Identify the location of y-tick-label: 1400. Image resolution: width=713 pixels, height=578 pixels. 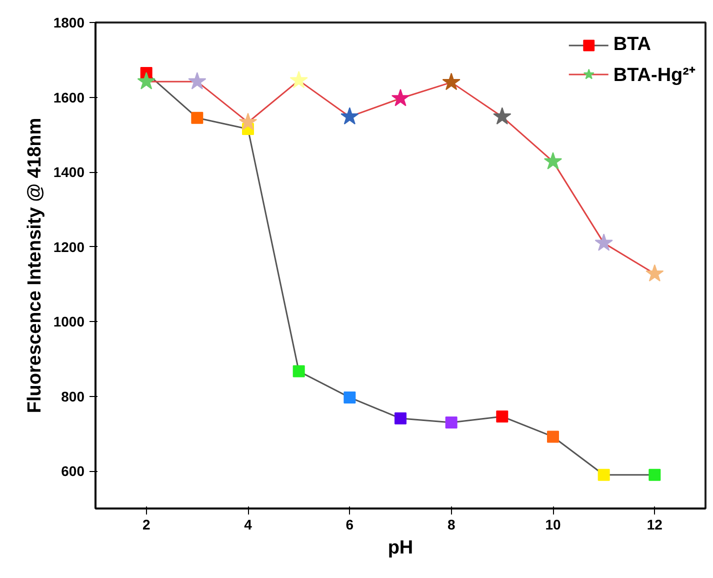
(69, 172).